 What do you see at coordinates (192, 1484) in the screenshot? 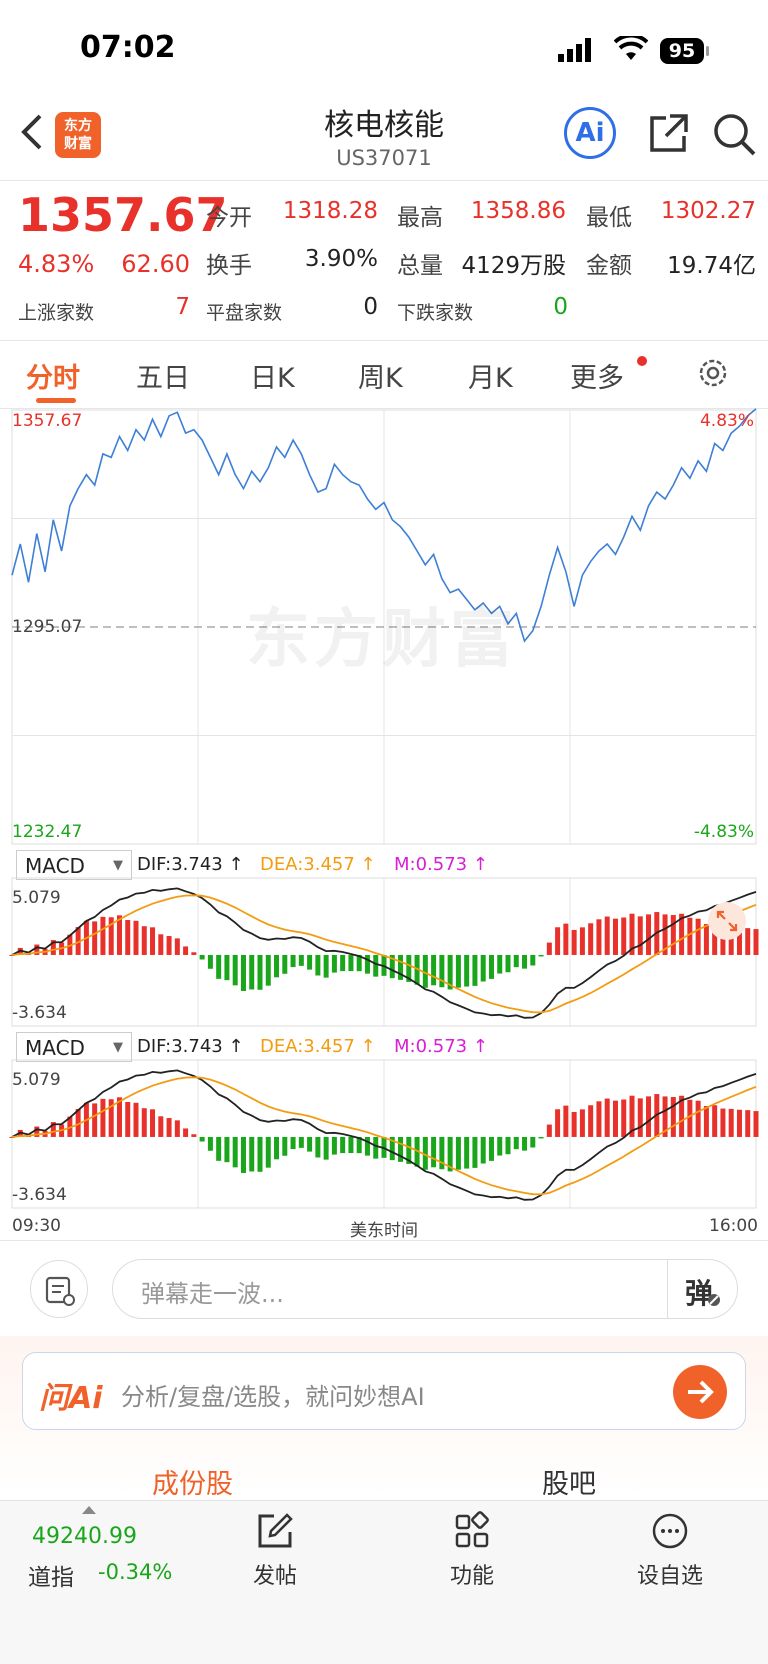
I see `tab-constituents: 成份股` at bounding box center [192, 1484].